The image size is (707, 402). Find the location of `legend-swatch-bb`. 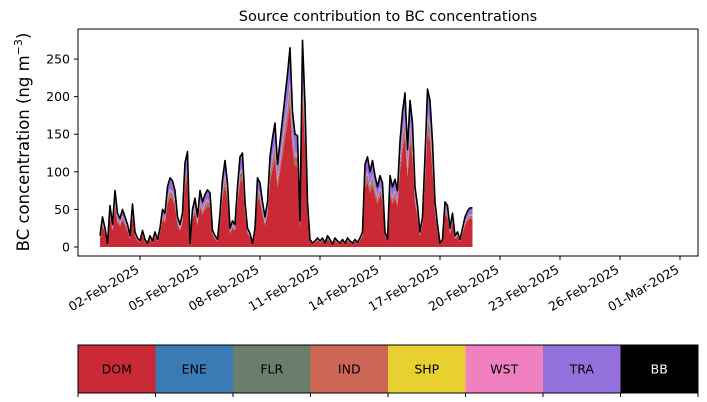

legend-swatch-bb is located at coordinates (659, 369).